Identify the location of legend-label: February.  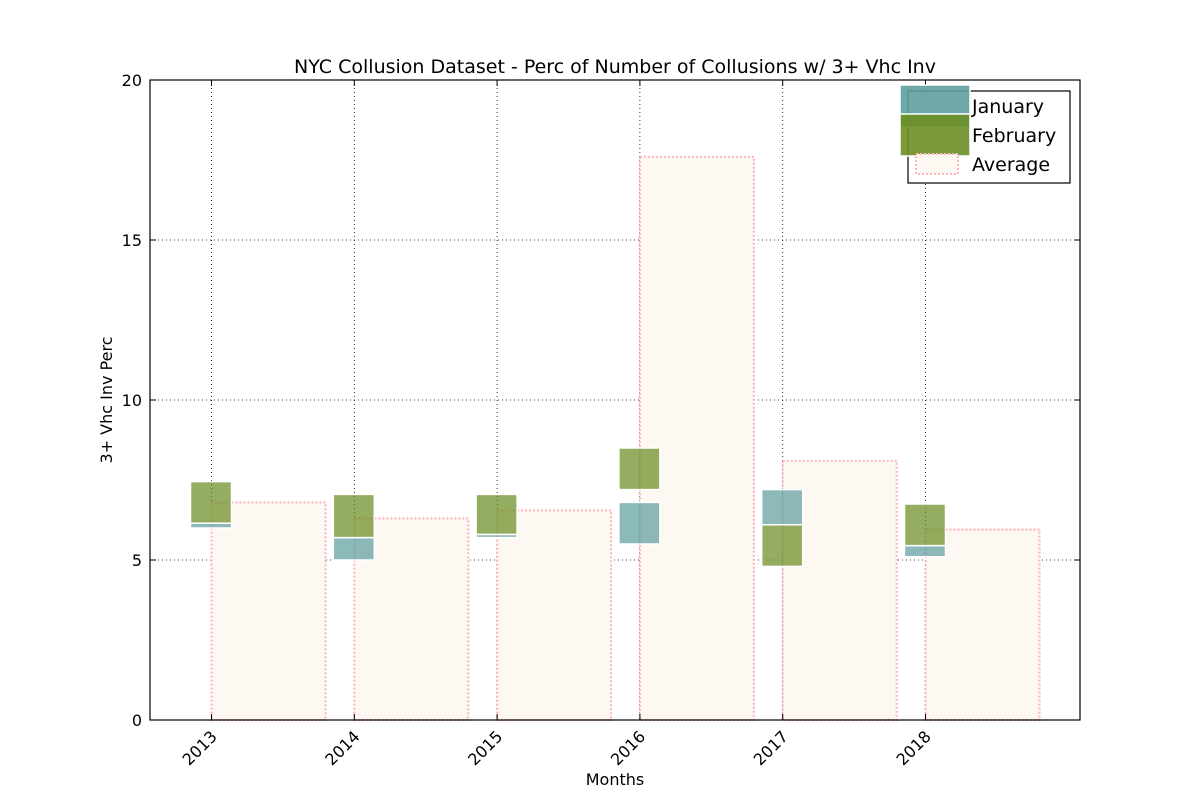
(1014, 136).